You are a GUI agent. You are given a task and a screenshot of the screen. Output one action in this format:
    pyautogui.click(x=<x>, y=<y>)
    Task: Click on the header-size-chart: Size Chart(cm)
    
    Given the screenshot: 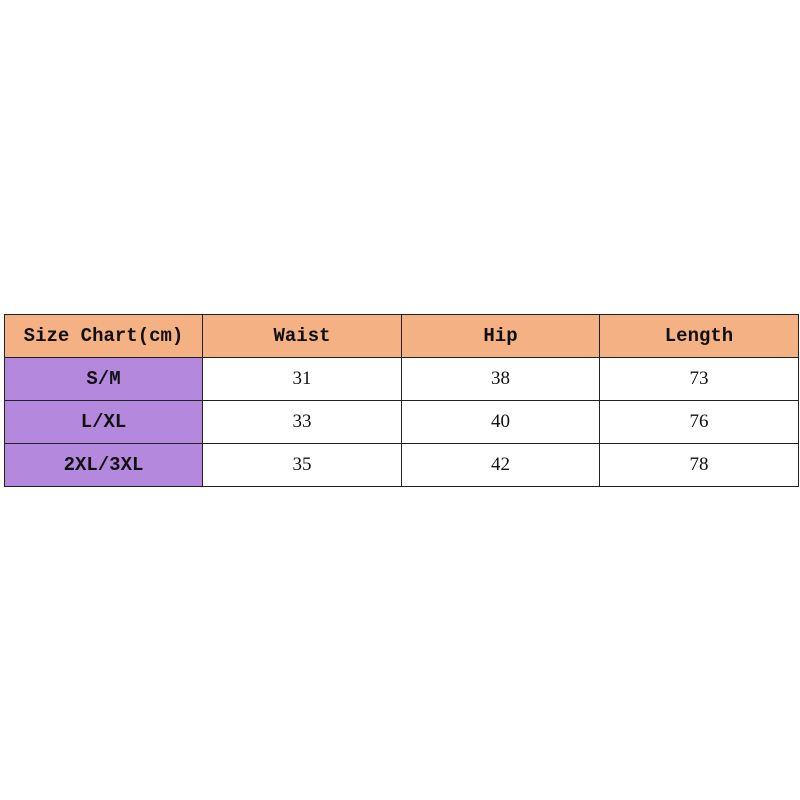 What is the action you would take?
    pyautogui.click(x=103, y=336)
    